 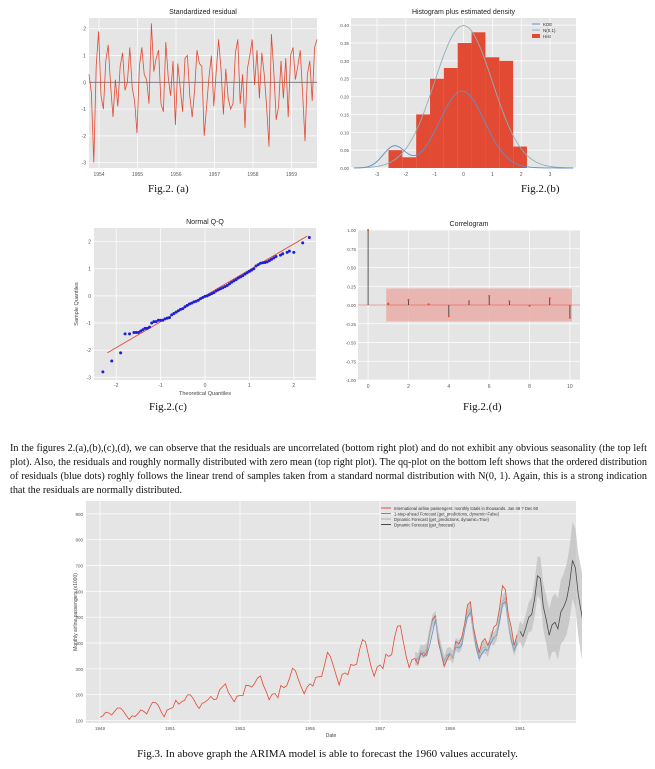 I want to click on y-tick-label: -0.25, so click(x=351, y=324).